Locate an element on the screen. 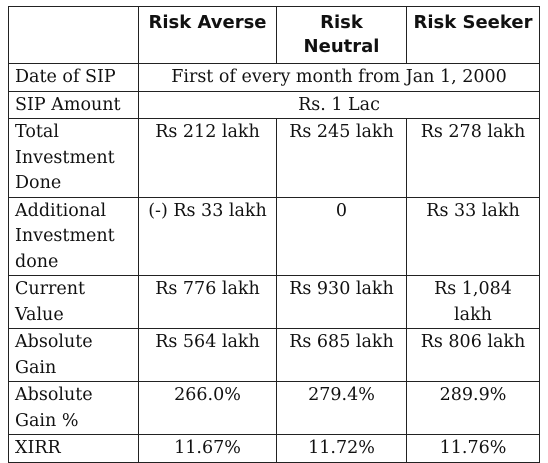  cell-risk-neutral: Rs 245 lakh is located at coordinates (341, 158).